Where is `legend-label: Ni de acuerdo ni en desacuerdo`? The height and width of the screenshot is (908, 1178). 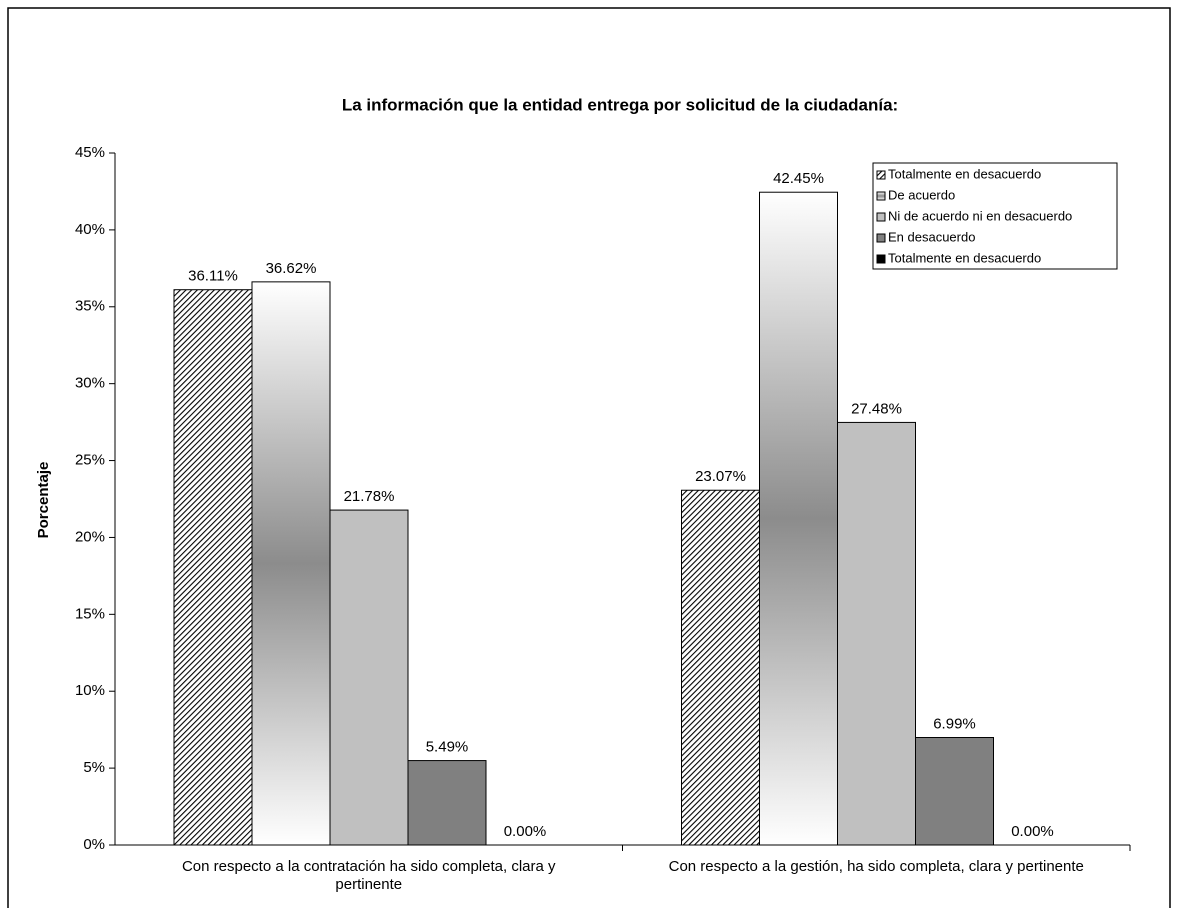
legend-label: Ni de acuerdo ni en desacuerdo is located at coordinates (980, 215).